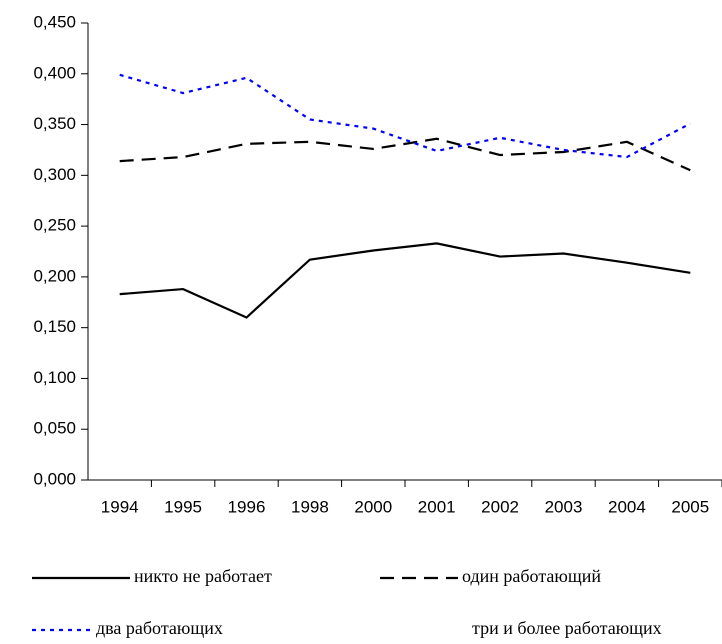 This screenshot has height=644, width=722. I want to click on x-tick-label: 1994, so click(120, 506).